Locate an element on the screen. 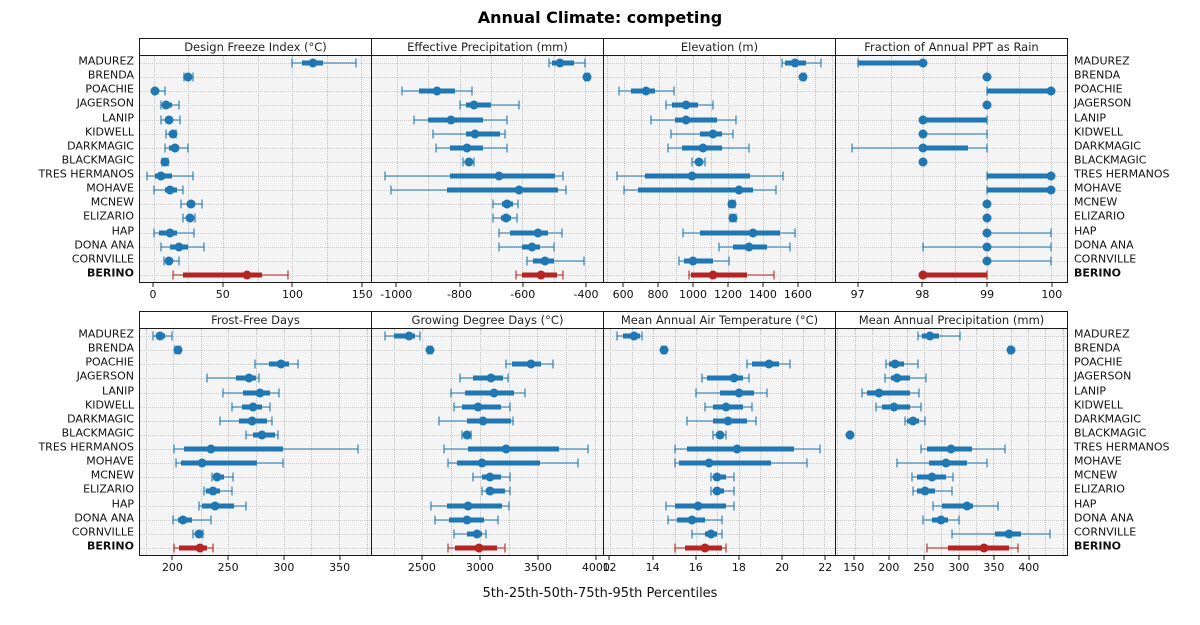 The height and width of the screenshot is (625, 1200). site-label-hap: HAP is located at coordinates (122, 231).